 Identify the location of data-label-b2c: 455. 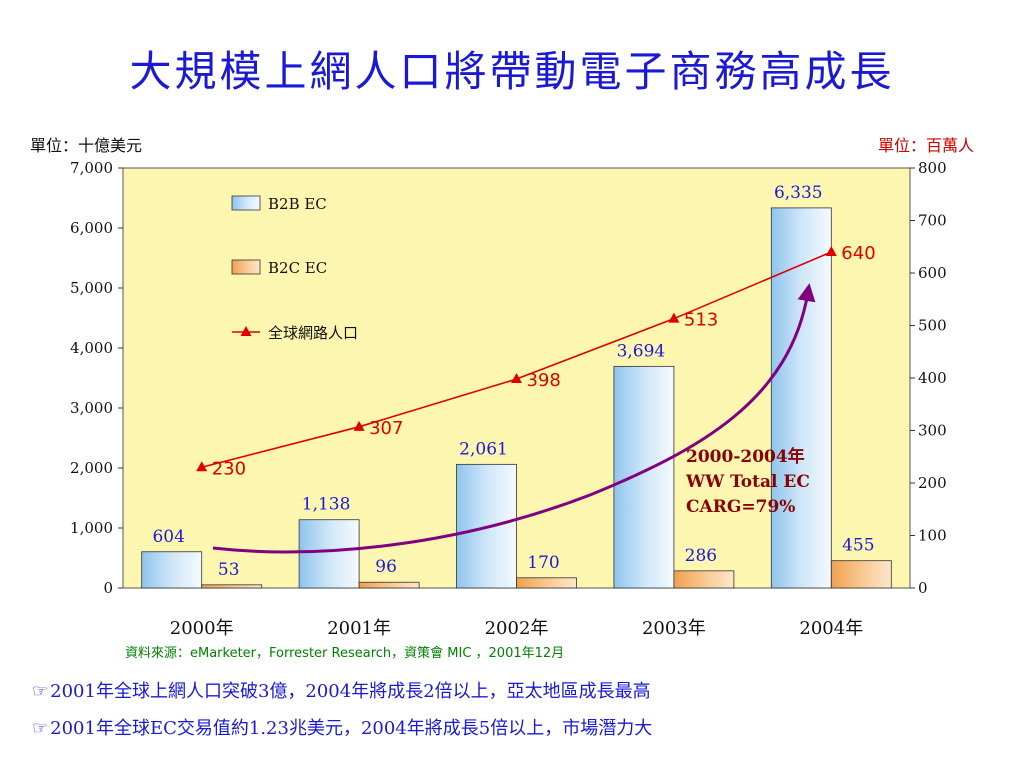
(858, 546).